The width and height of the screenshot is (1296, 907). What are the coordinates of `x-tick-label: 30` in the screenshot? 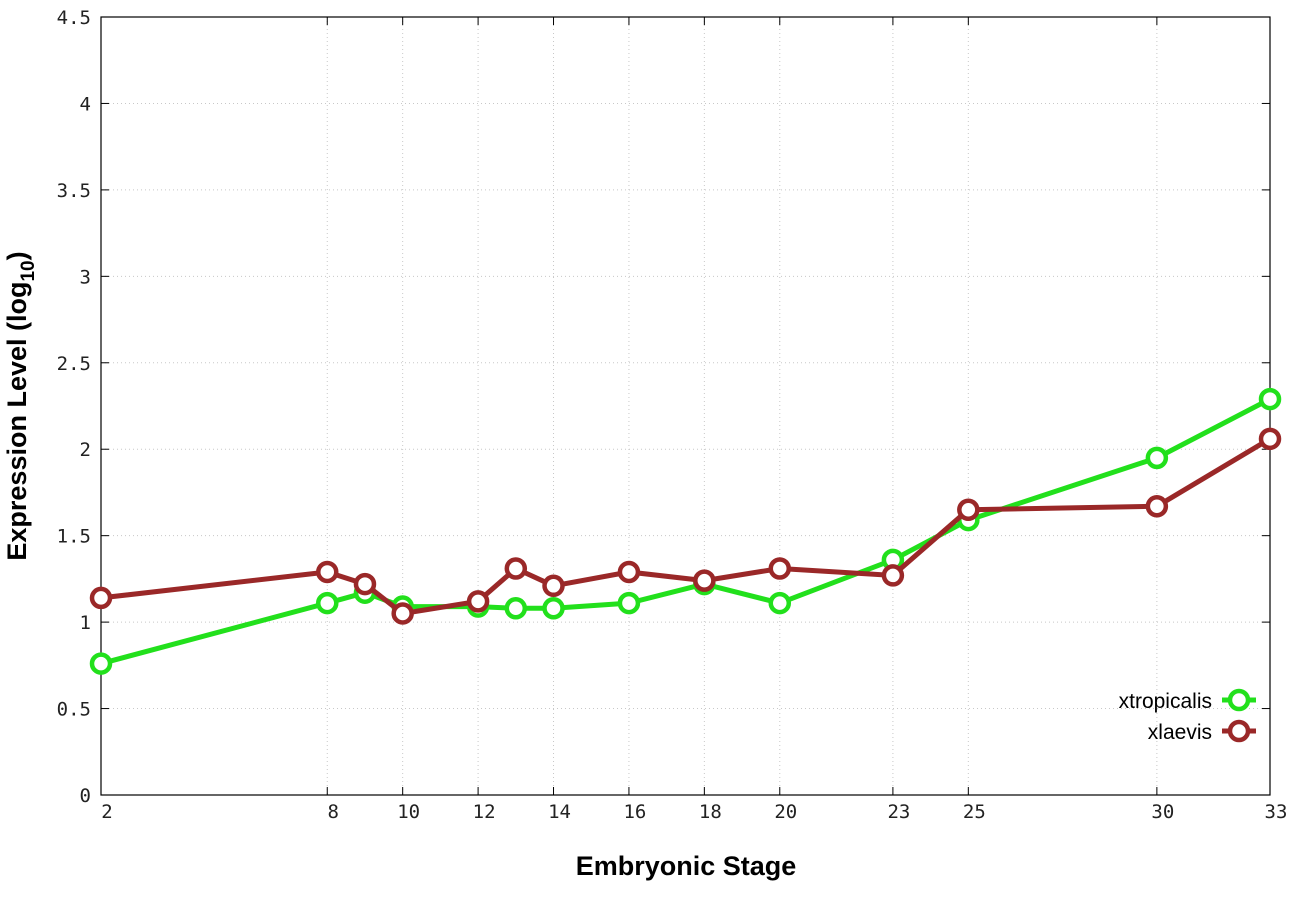 It's located at (1162, 812).